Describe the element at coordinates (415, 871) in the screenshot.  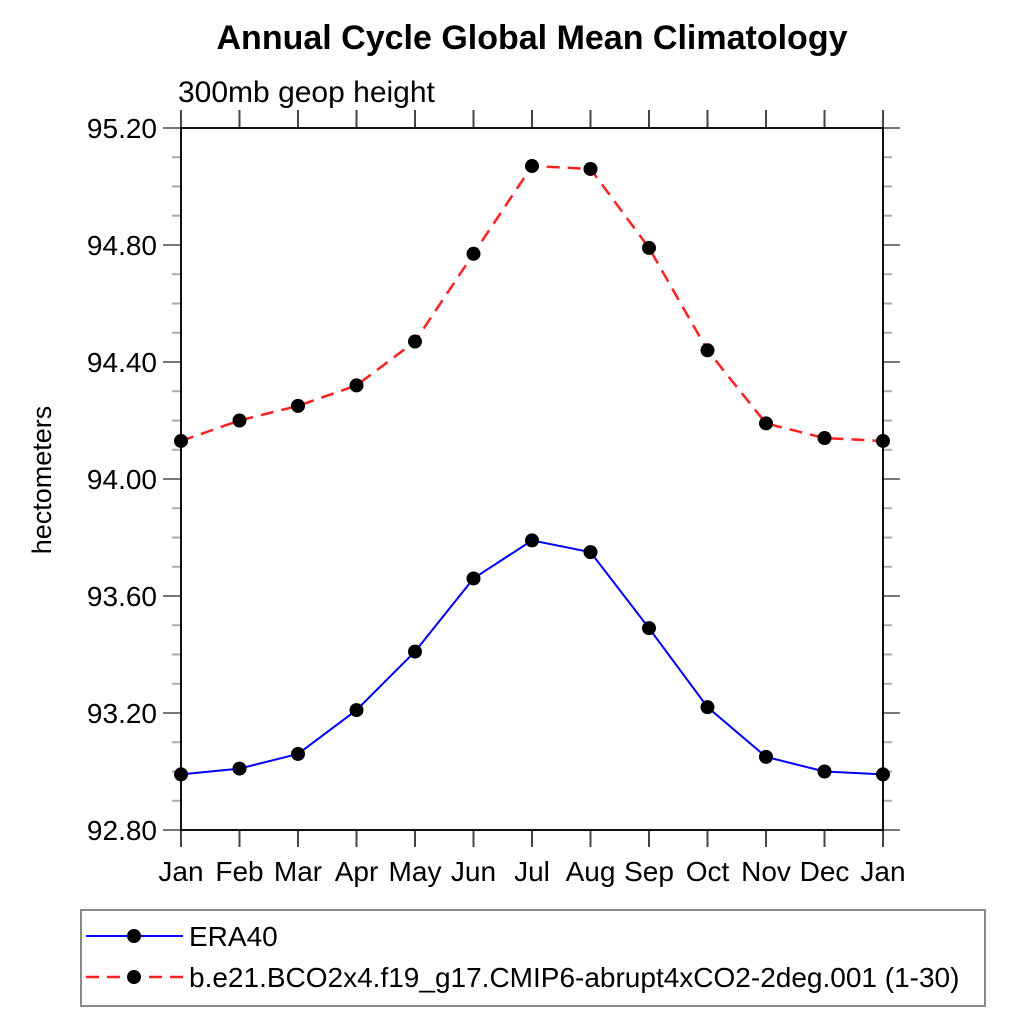
I see `x-tick-label: May` at that location.